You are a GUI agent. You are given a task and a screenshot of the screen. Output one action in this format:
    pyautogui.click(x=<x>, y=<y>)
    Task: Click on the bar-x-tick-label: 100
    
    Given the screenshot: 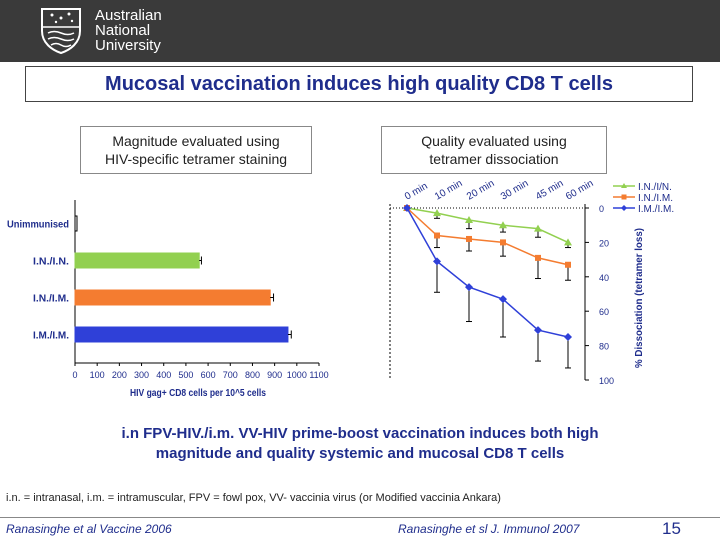 What is the action you would take?
    pyautogui.click(x=97, y=375)
    